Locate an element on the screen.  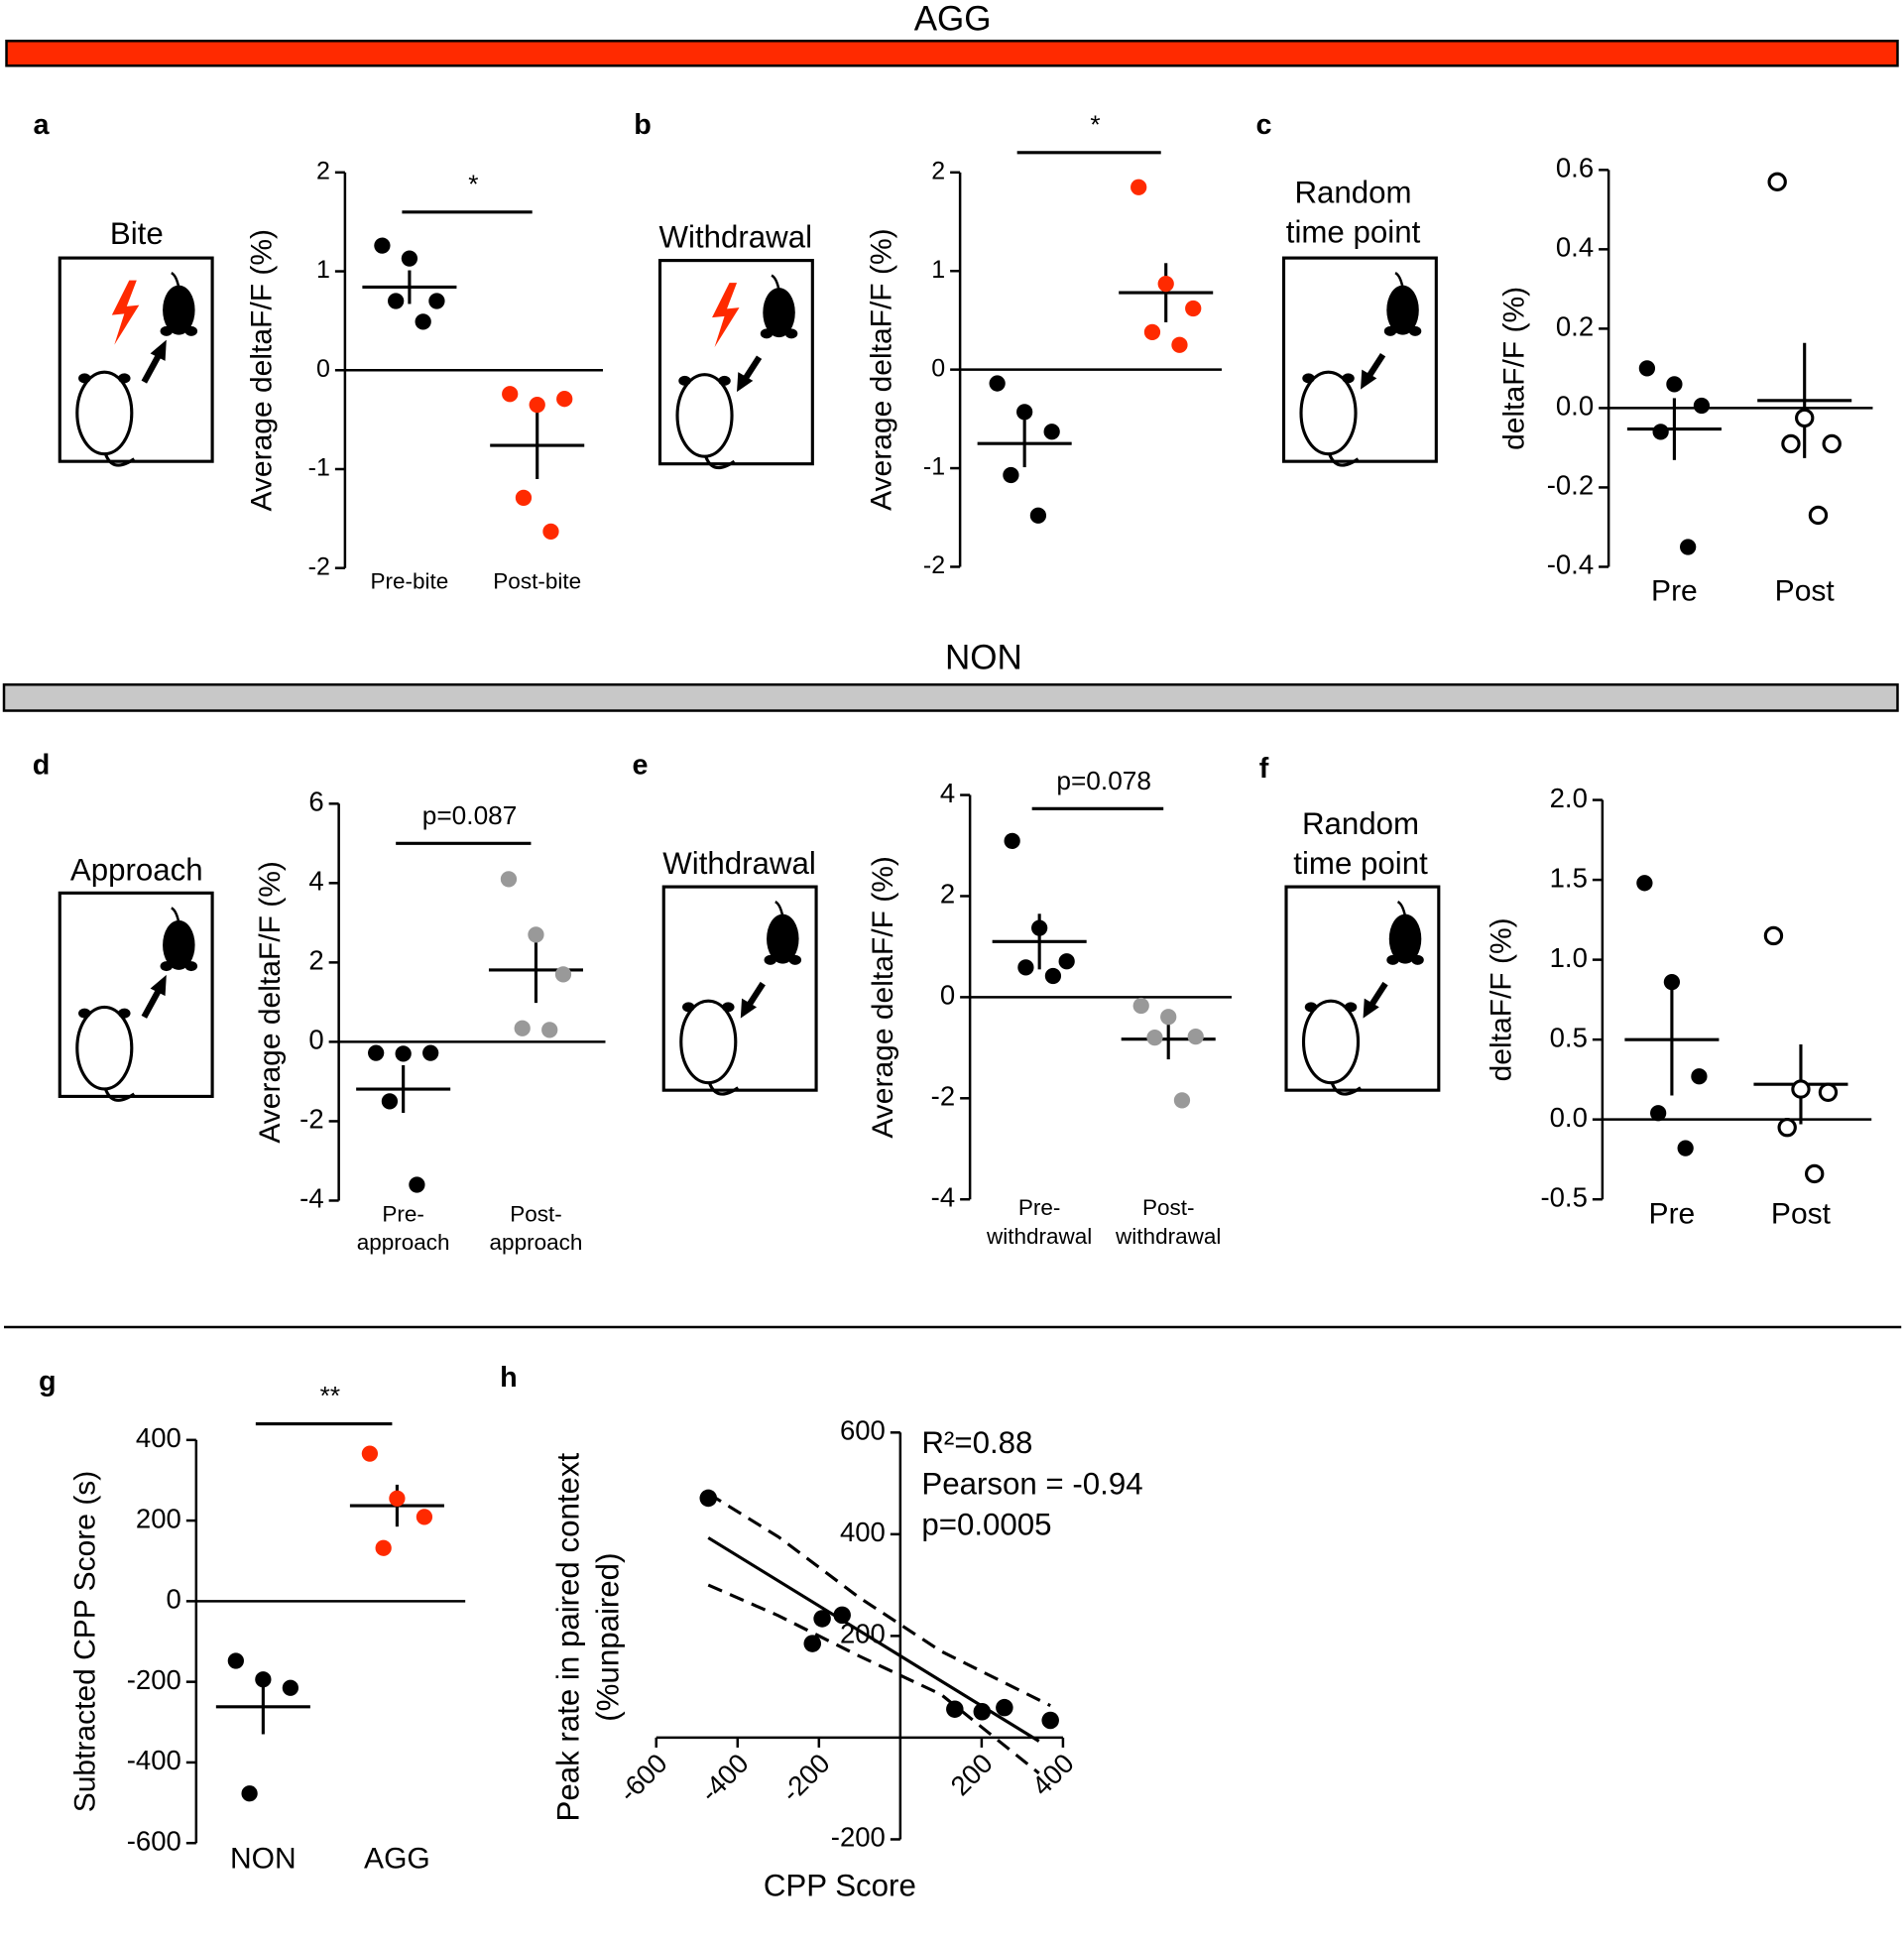
x-tick-label: AGG is located at coordinates (397, 1859).